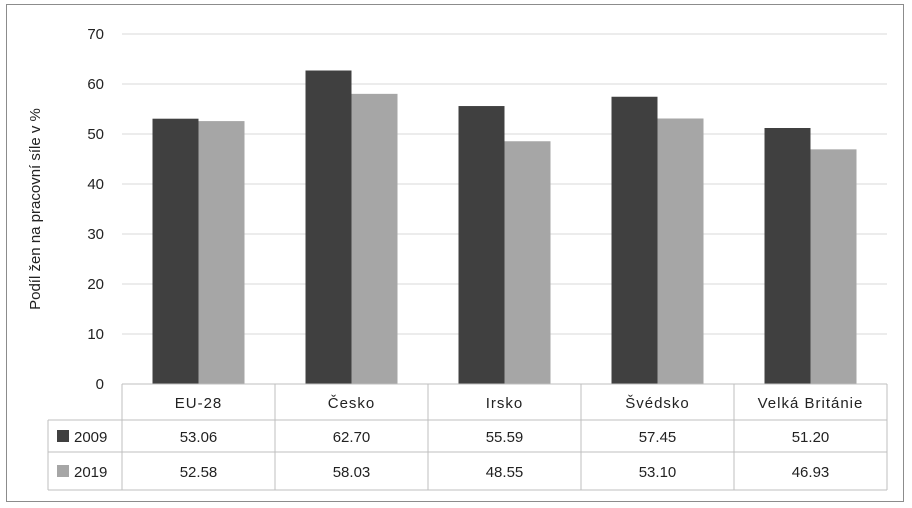  Describe the element at coordinates (657, 403) in the screenshot. I see `category-label: Švédsko` at that location.